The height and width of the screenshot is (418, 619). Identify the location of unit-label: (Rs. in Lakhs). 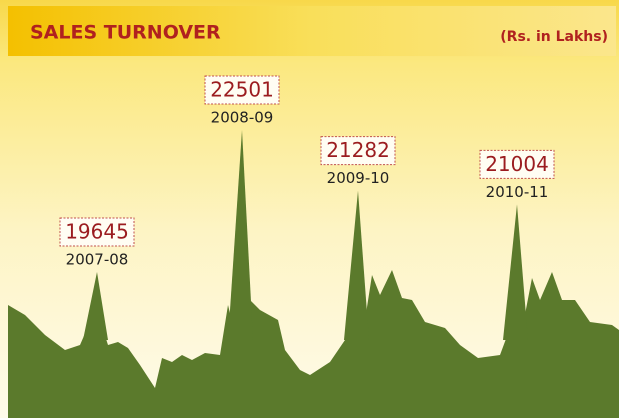
(554, 37).